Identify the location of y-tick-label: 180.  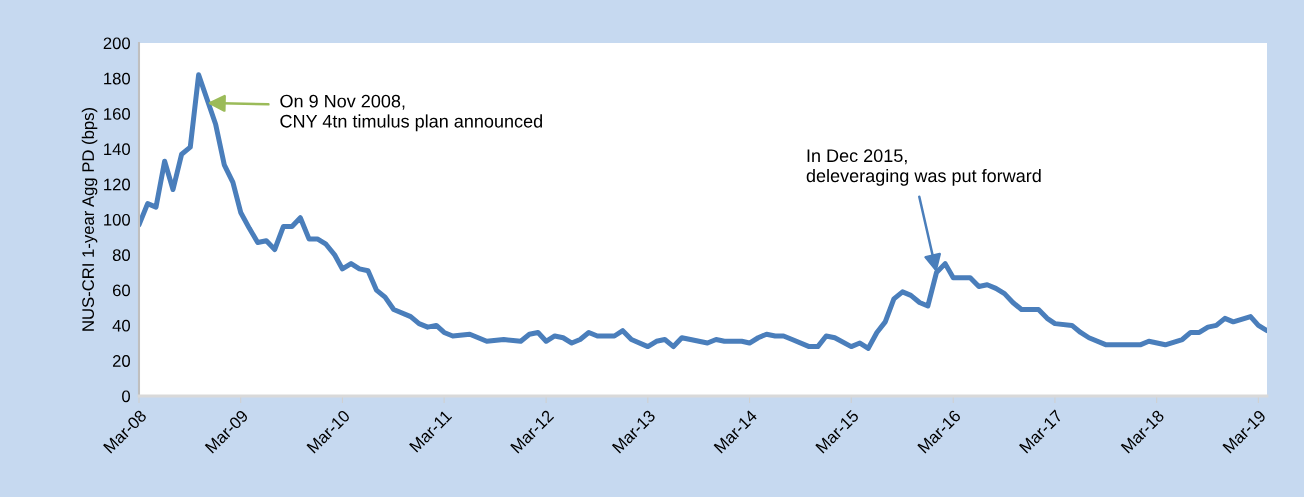
(117, 78).